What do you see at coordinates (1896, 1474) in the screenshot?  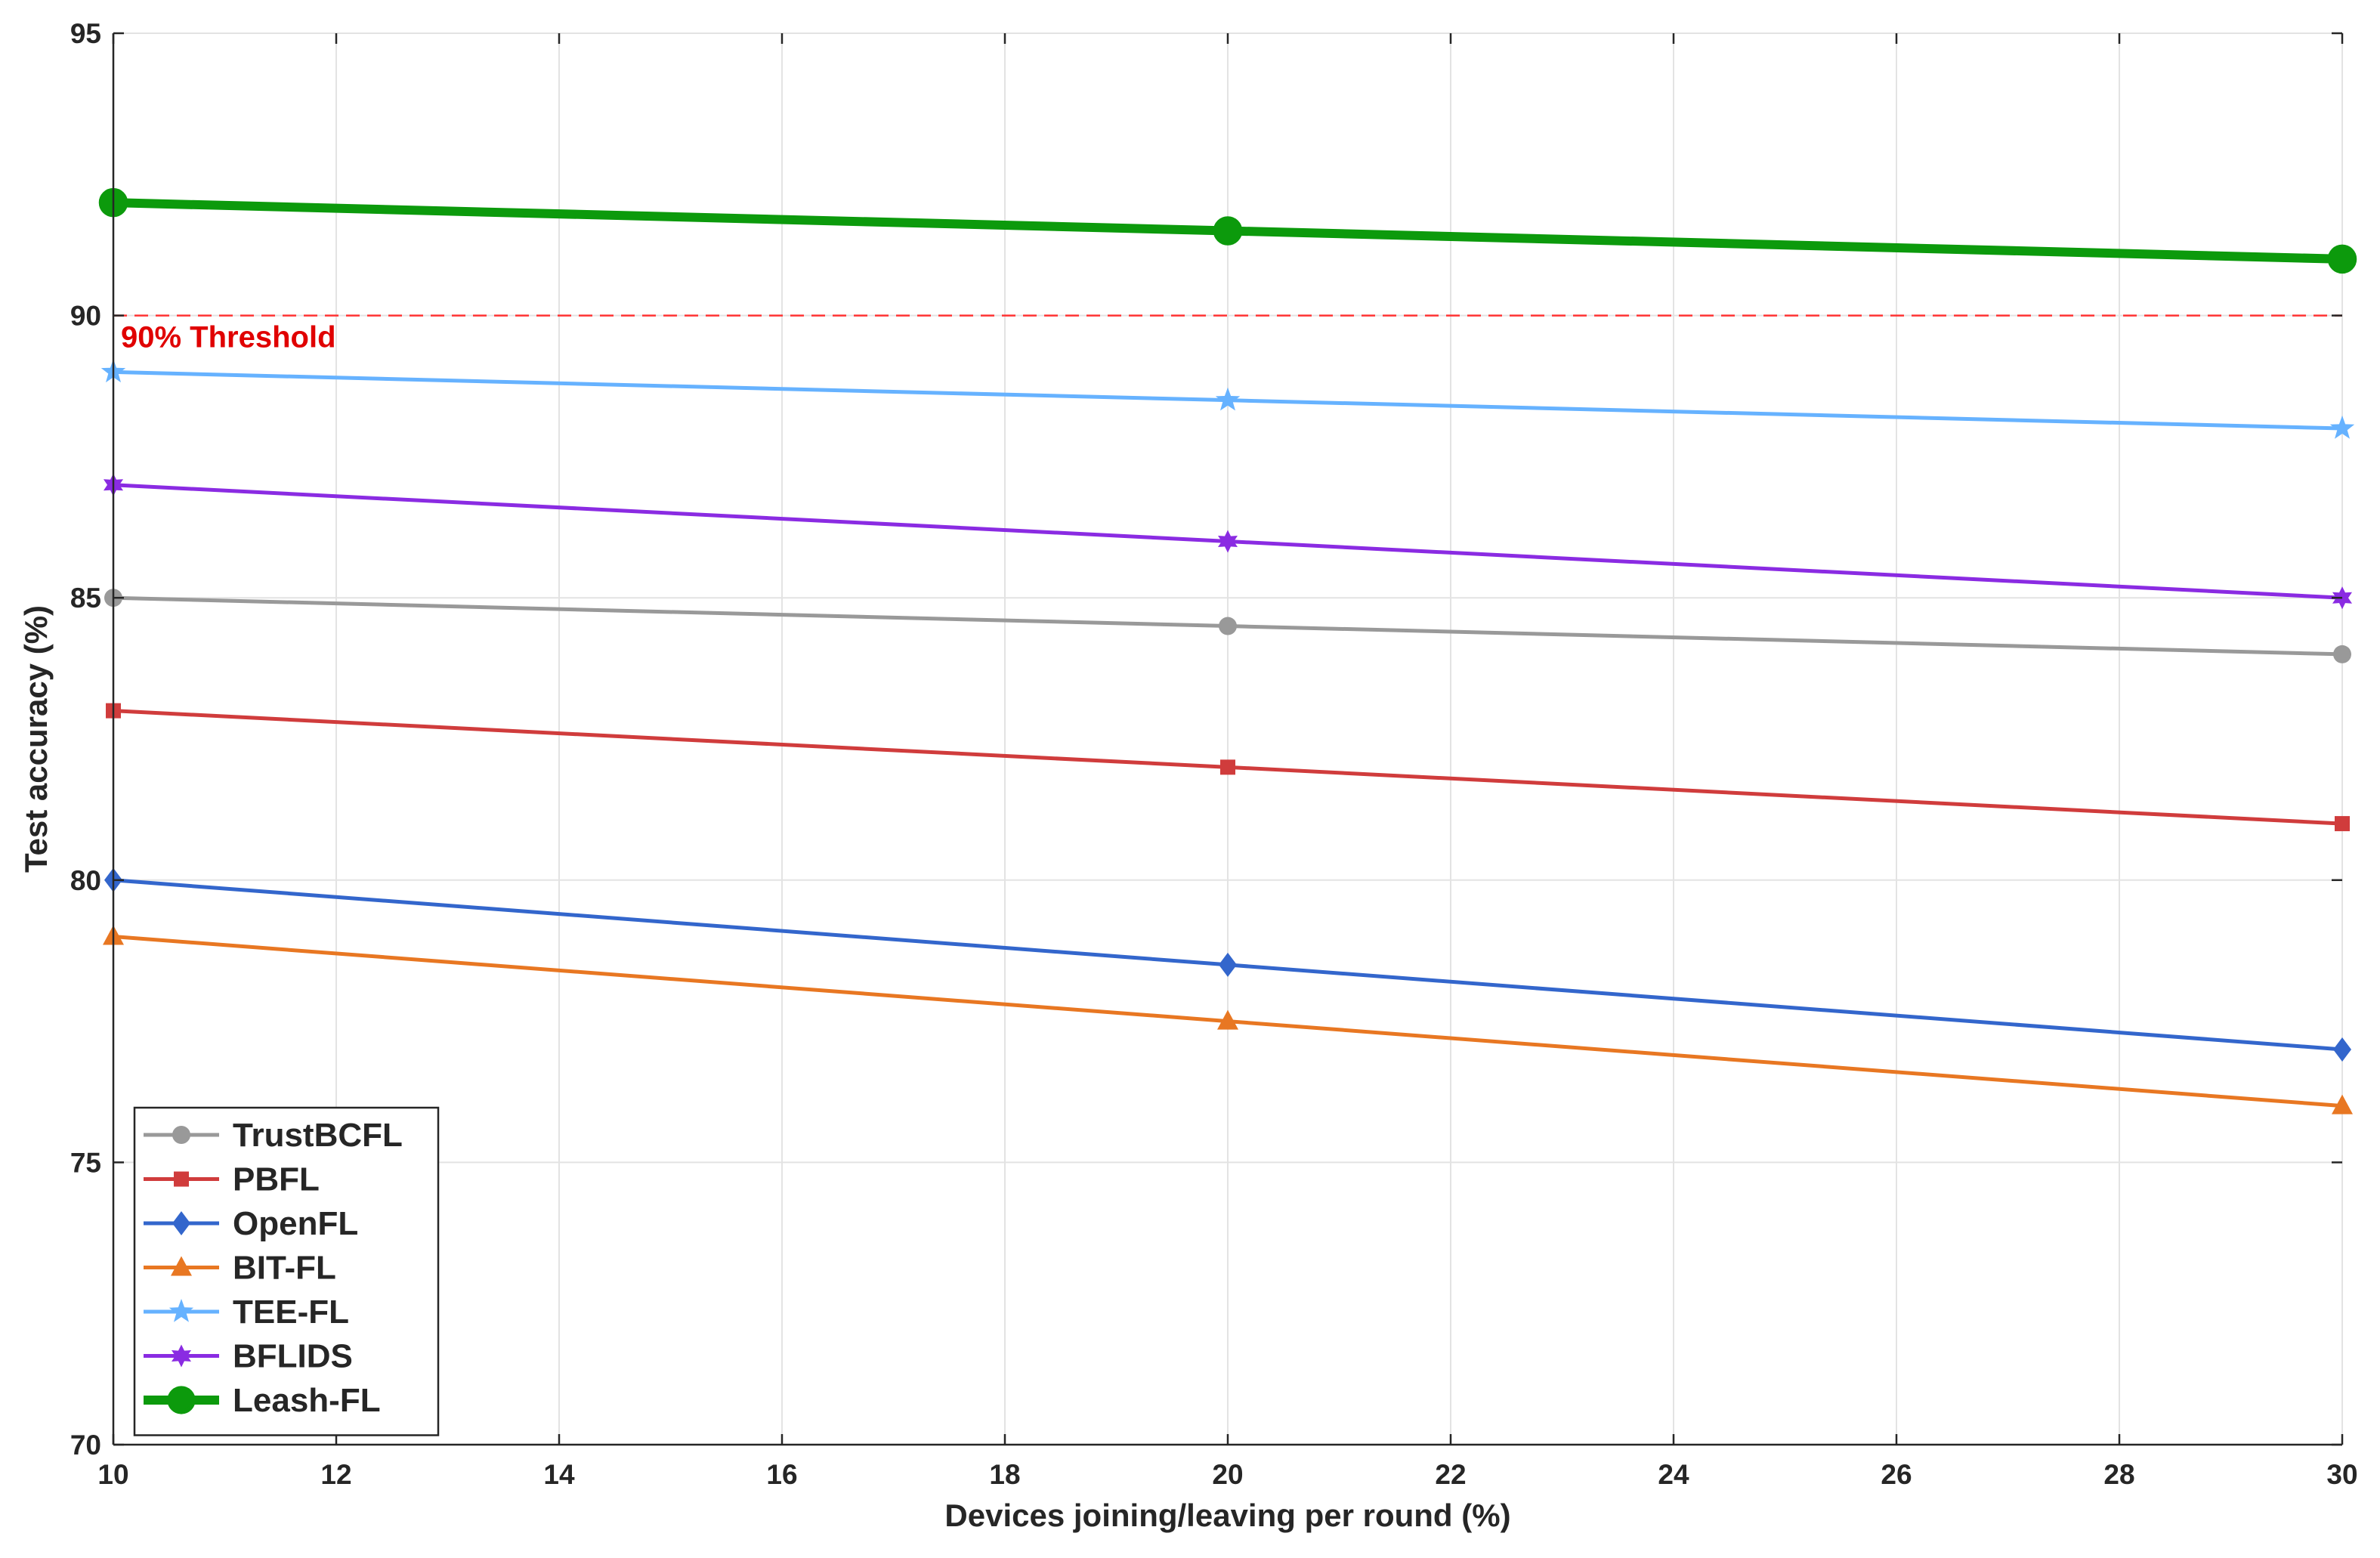 I see `x-tick-label: 26` at bounding box center [1896, 1474].